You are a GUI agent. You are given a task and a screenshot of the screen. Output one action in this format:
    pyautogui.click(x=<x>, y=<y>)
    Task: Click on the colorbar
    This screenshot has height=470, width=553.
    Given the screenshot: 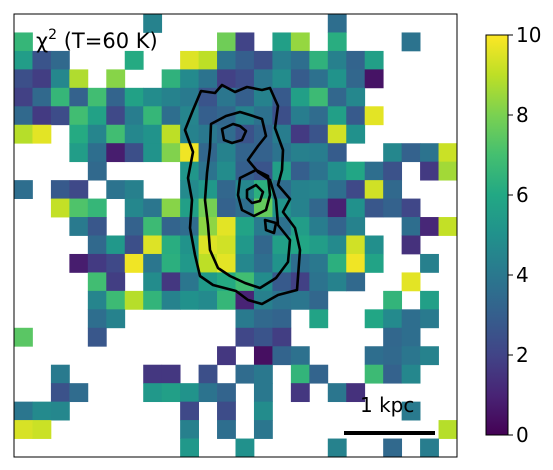 What is the action you would take?
    pyautogui.click(x=497, y=235)
    